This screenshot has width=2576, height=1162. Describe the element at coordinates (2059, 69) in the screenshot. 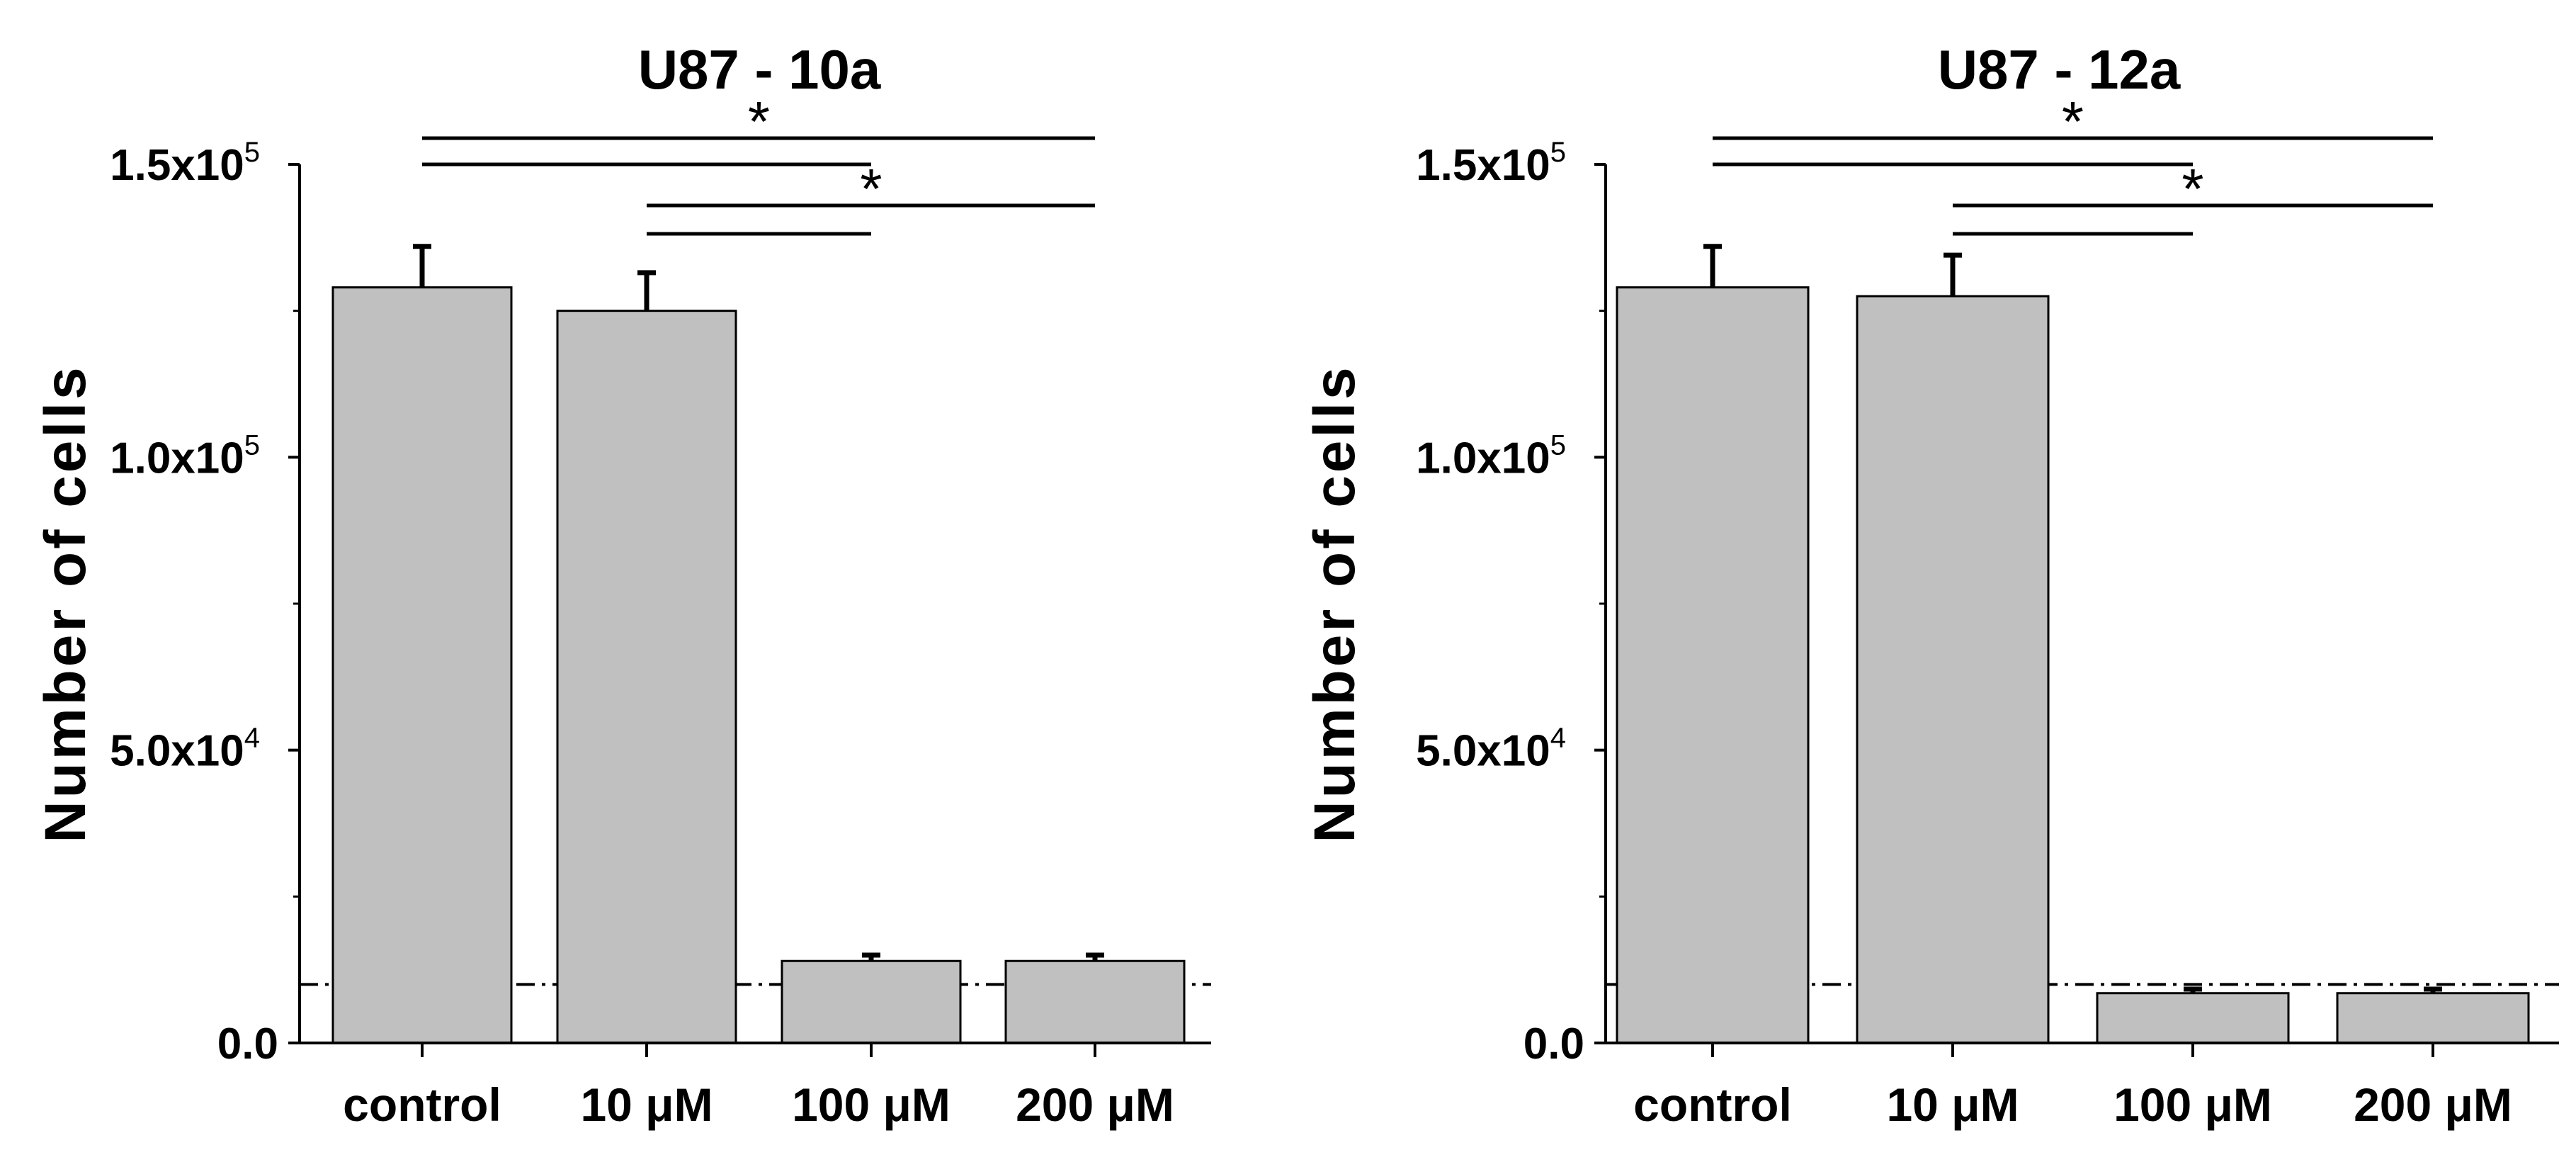

I see `chart-title: U87 - 12a` at that location.